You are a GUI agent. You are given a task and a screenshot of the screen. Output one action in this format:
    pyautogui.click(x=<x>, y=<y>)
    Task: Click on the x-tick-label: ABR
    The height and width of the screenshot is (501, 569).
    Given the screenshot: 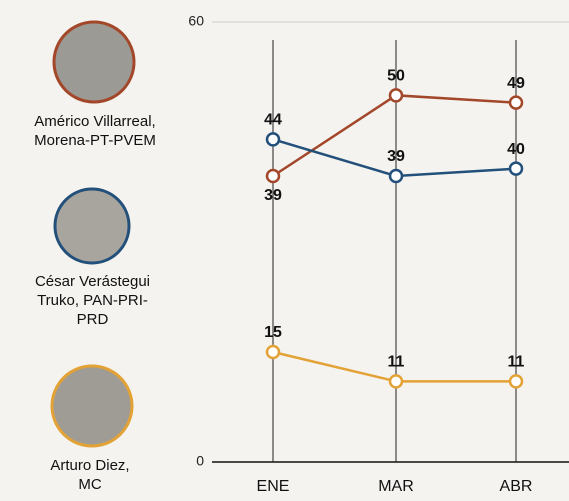 What is the action you would take?
    pyautogui.click(x=516, y=486)
    